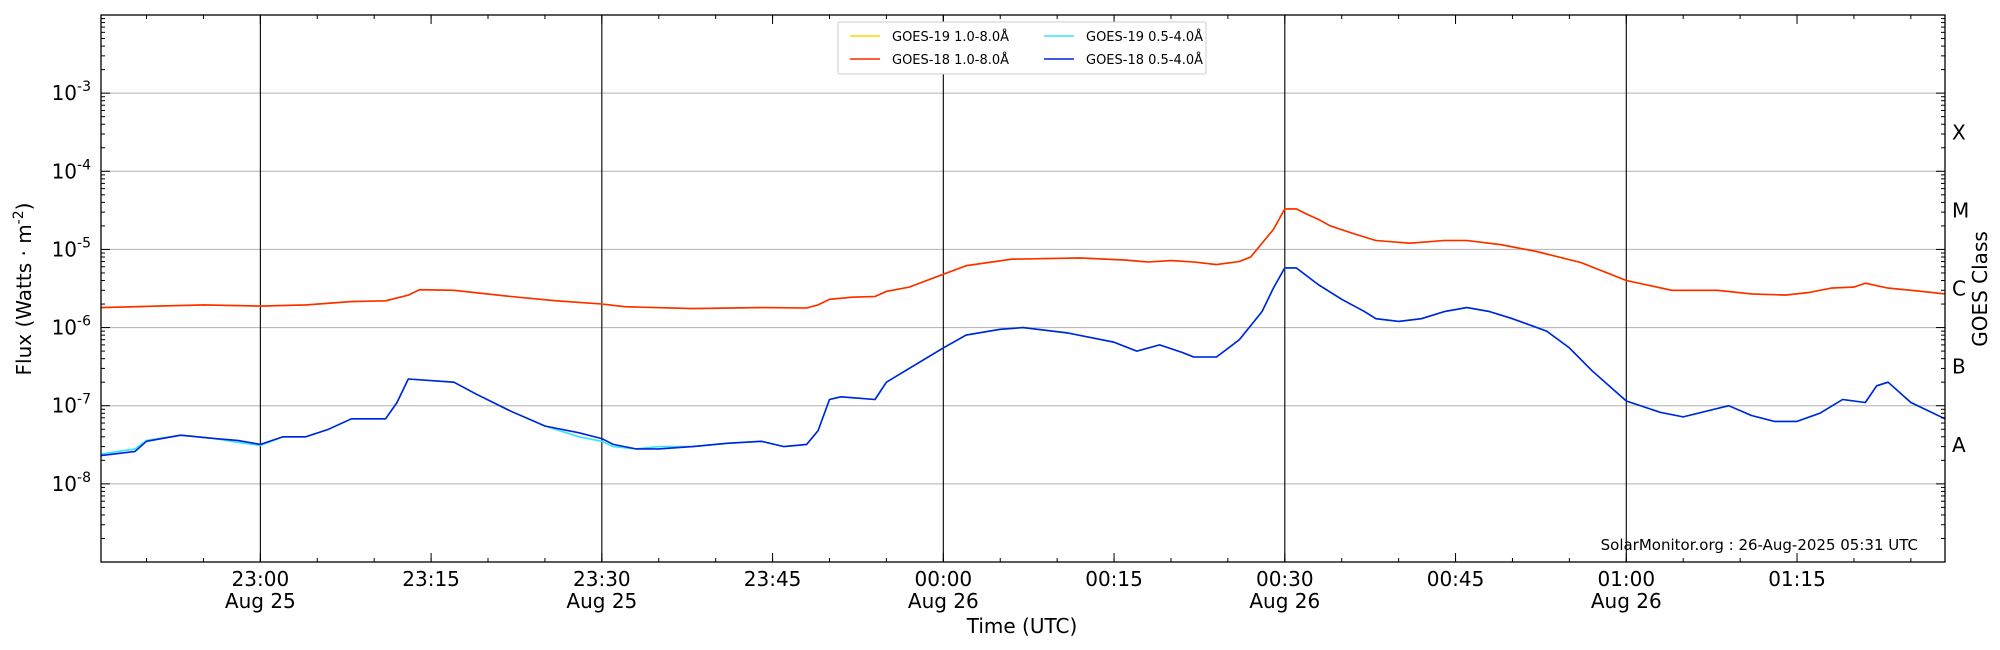  Describe the element at coordinates (1959, 289) in the screenshot. I see `goes-class-label: C` at that location.